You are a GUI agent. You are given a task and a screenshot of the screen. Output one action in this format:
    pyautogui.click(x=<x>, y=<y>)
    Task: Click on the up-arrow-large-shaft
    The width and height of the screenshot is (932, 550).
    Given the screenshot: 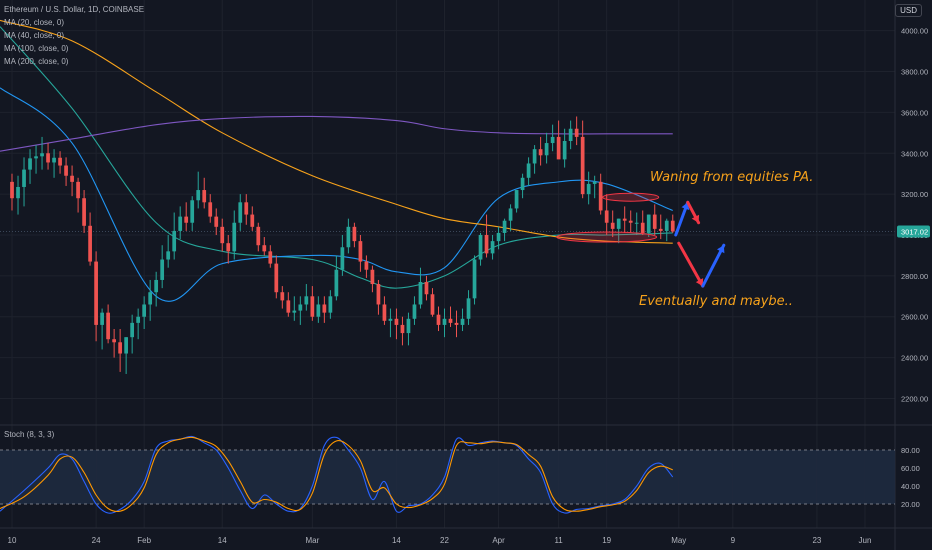 What is the action you would take?
    pyautogui.click(x=713, y=265)
    